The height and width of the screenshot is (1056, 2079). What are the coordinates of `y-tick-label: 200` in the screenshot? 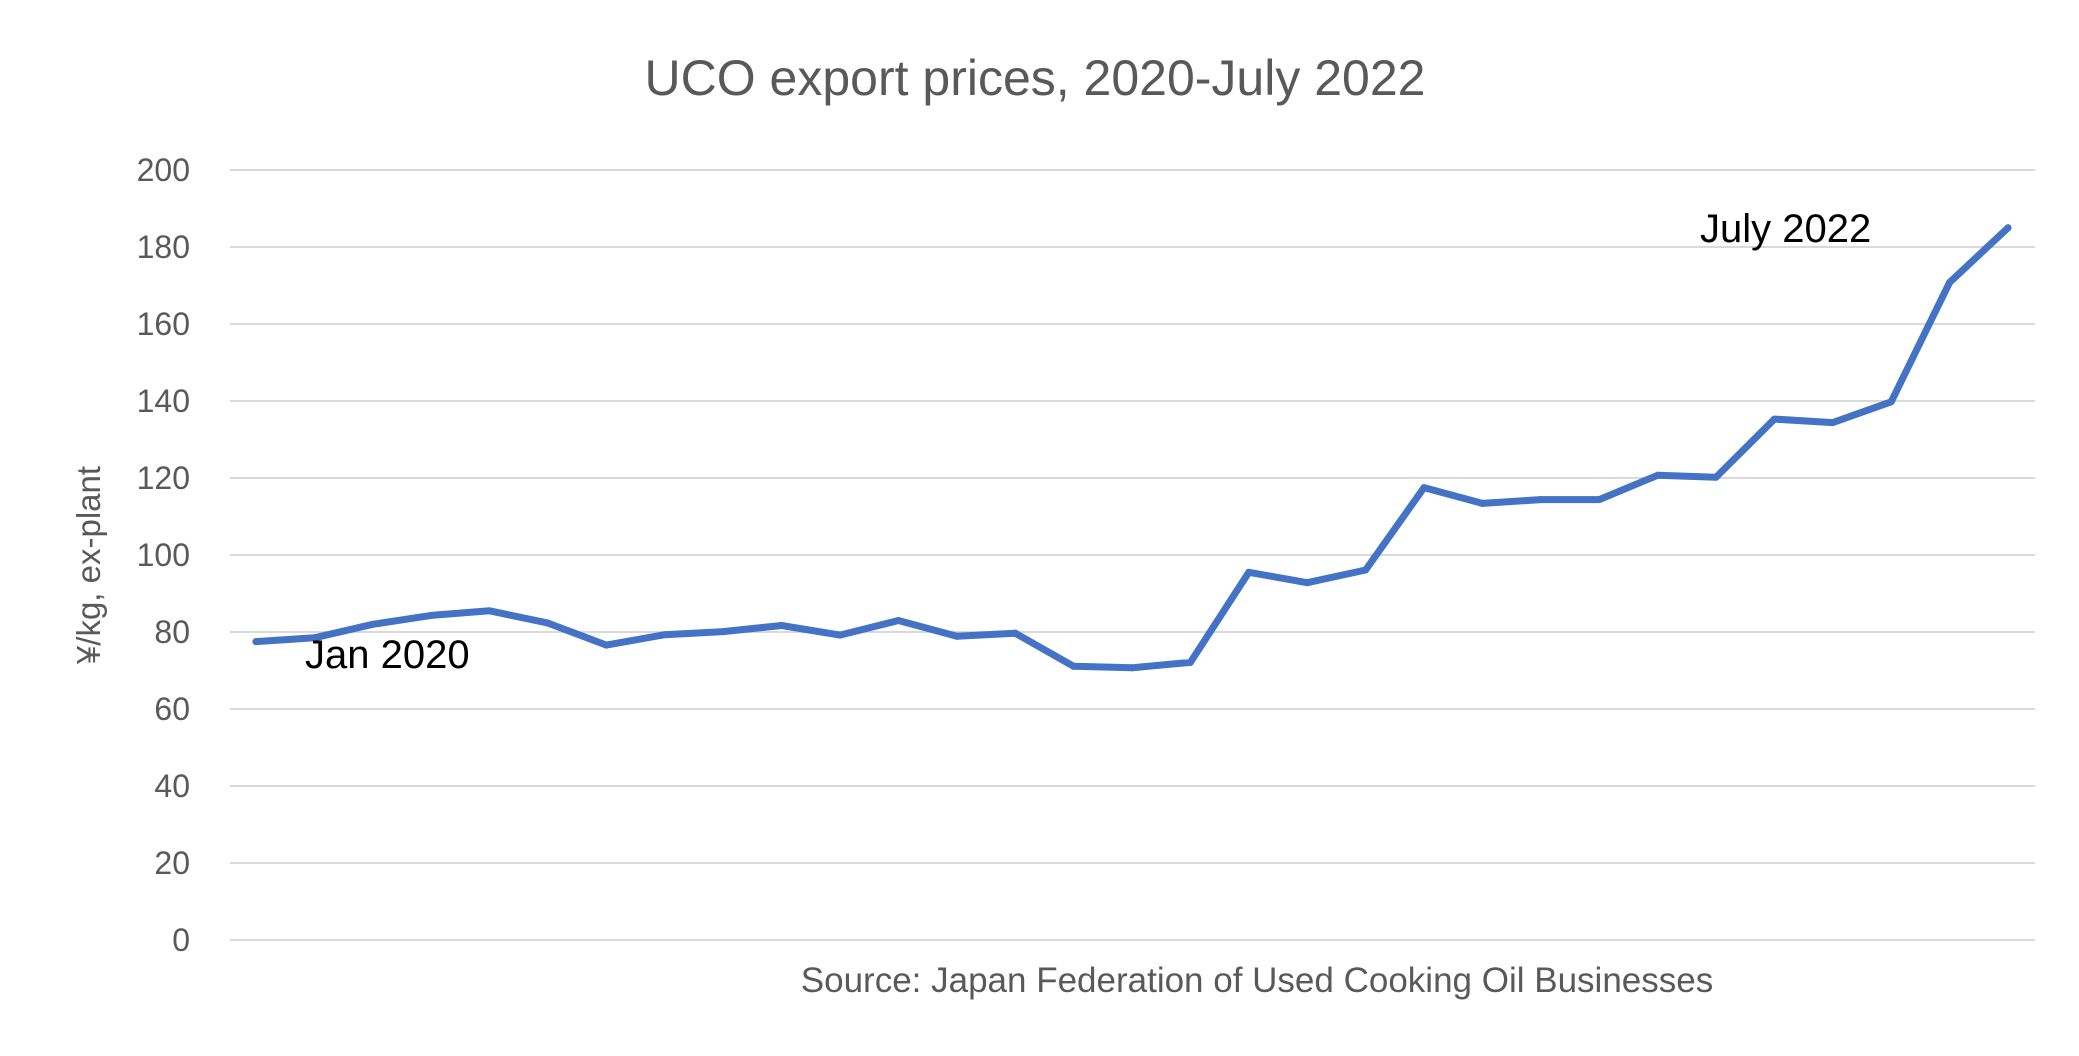 It's located at (163, 170).